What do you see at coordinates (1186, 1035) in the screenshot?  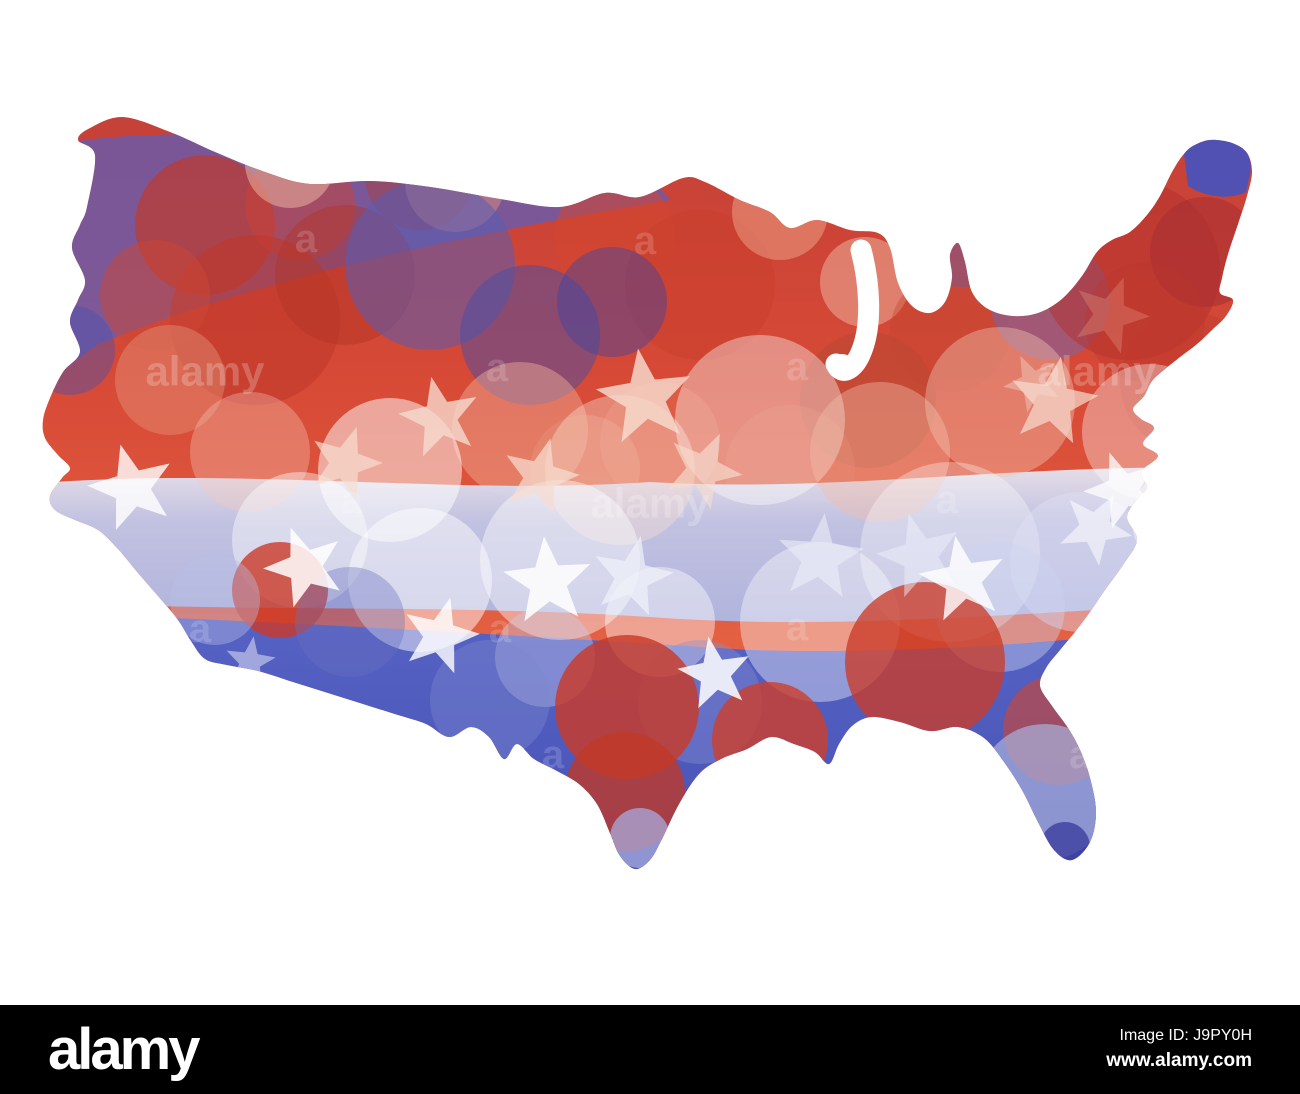 I see `image-id-label: Image ID: J9PY0H` at bounding box center [1186, 1035].